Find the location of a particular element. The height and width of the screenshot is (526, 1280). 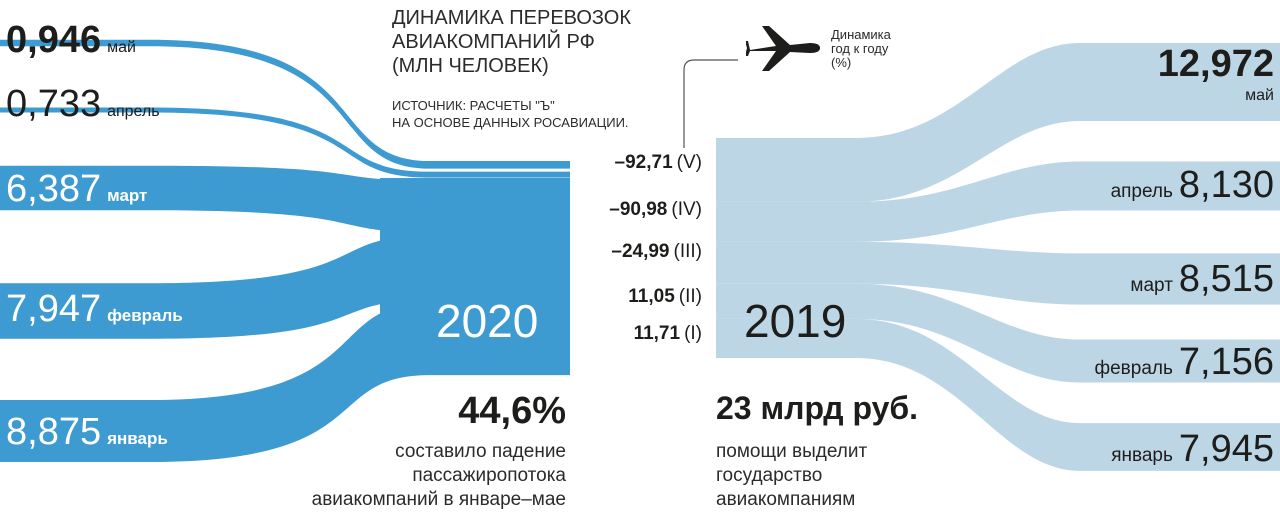

label-2020-april: 0,733 апрель is located at coordinates (83, 104).